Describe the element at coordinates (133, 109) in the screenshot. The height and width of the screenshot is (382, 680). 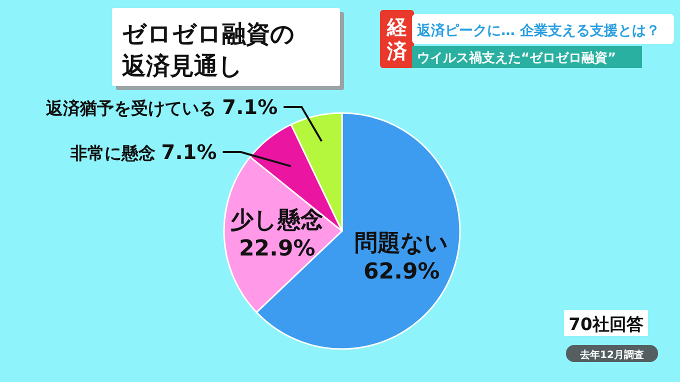
I see `slice-label: 返済猶予を受けている` at that location.